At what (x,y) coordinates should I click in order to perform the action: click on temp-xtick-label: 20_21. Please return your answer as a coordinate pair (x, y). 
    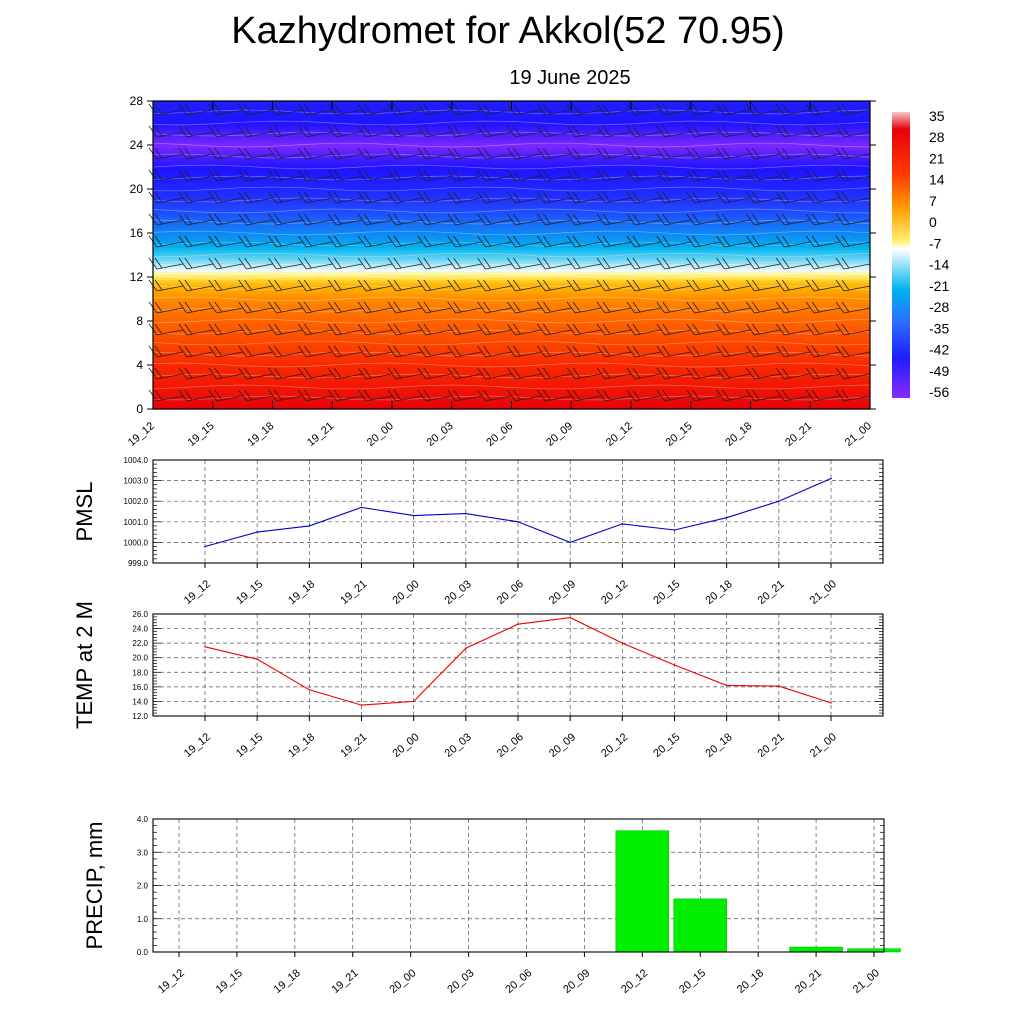
    Looking at the image, I should click on (771, 745).